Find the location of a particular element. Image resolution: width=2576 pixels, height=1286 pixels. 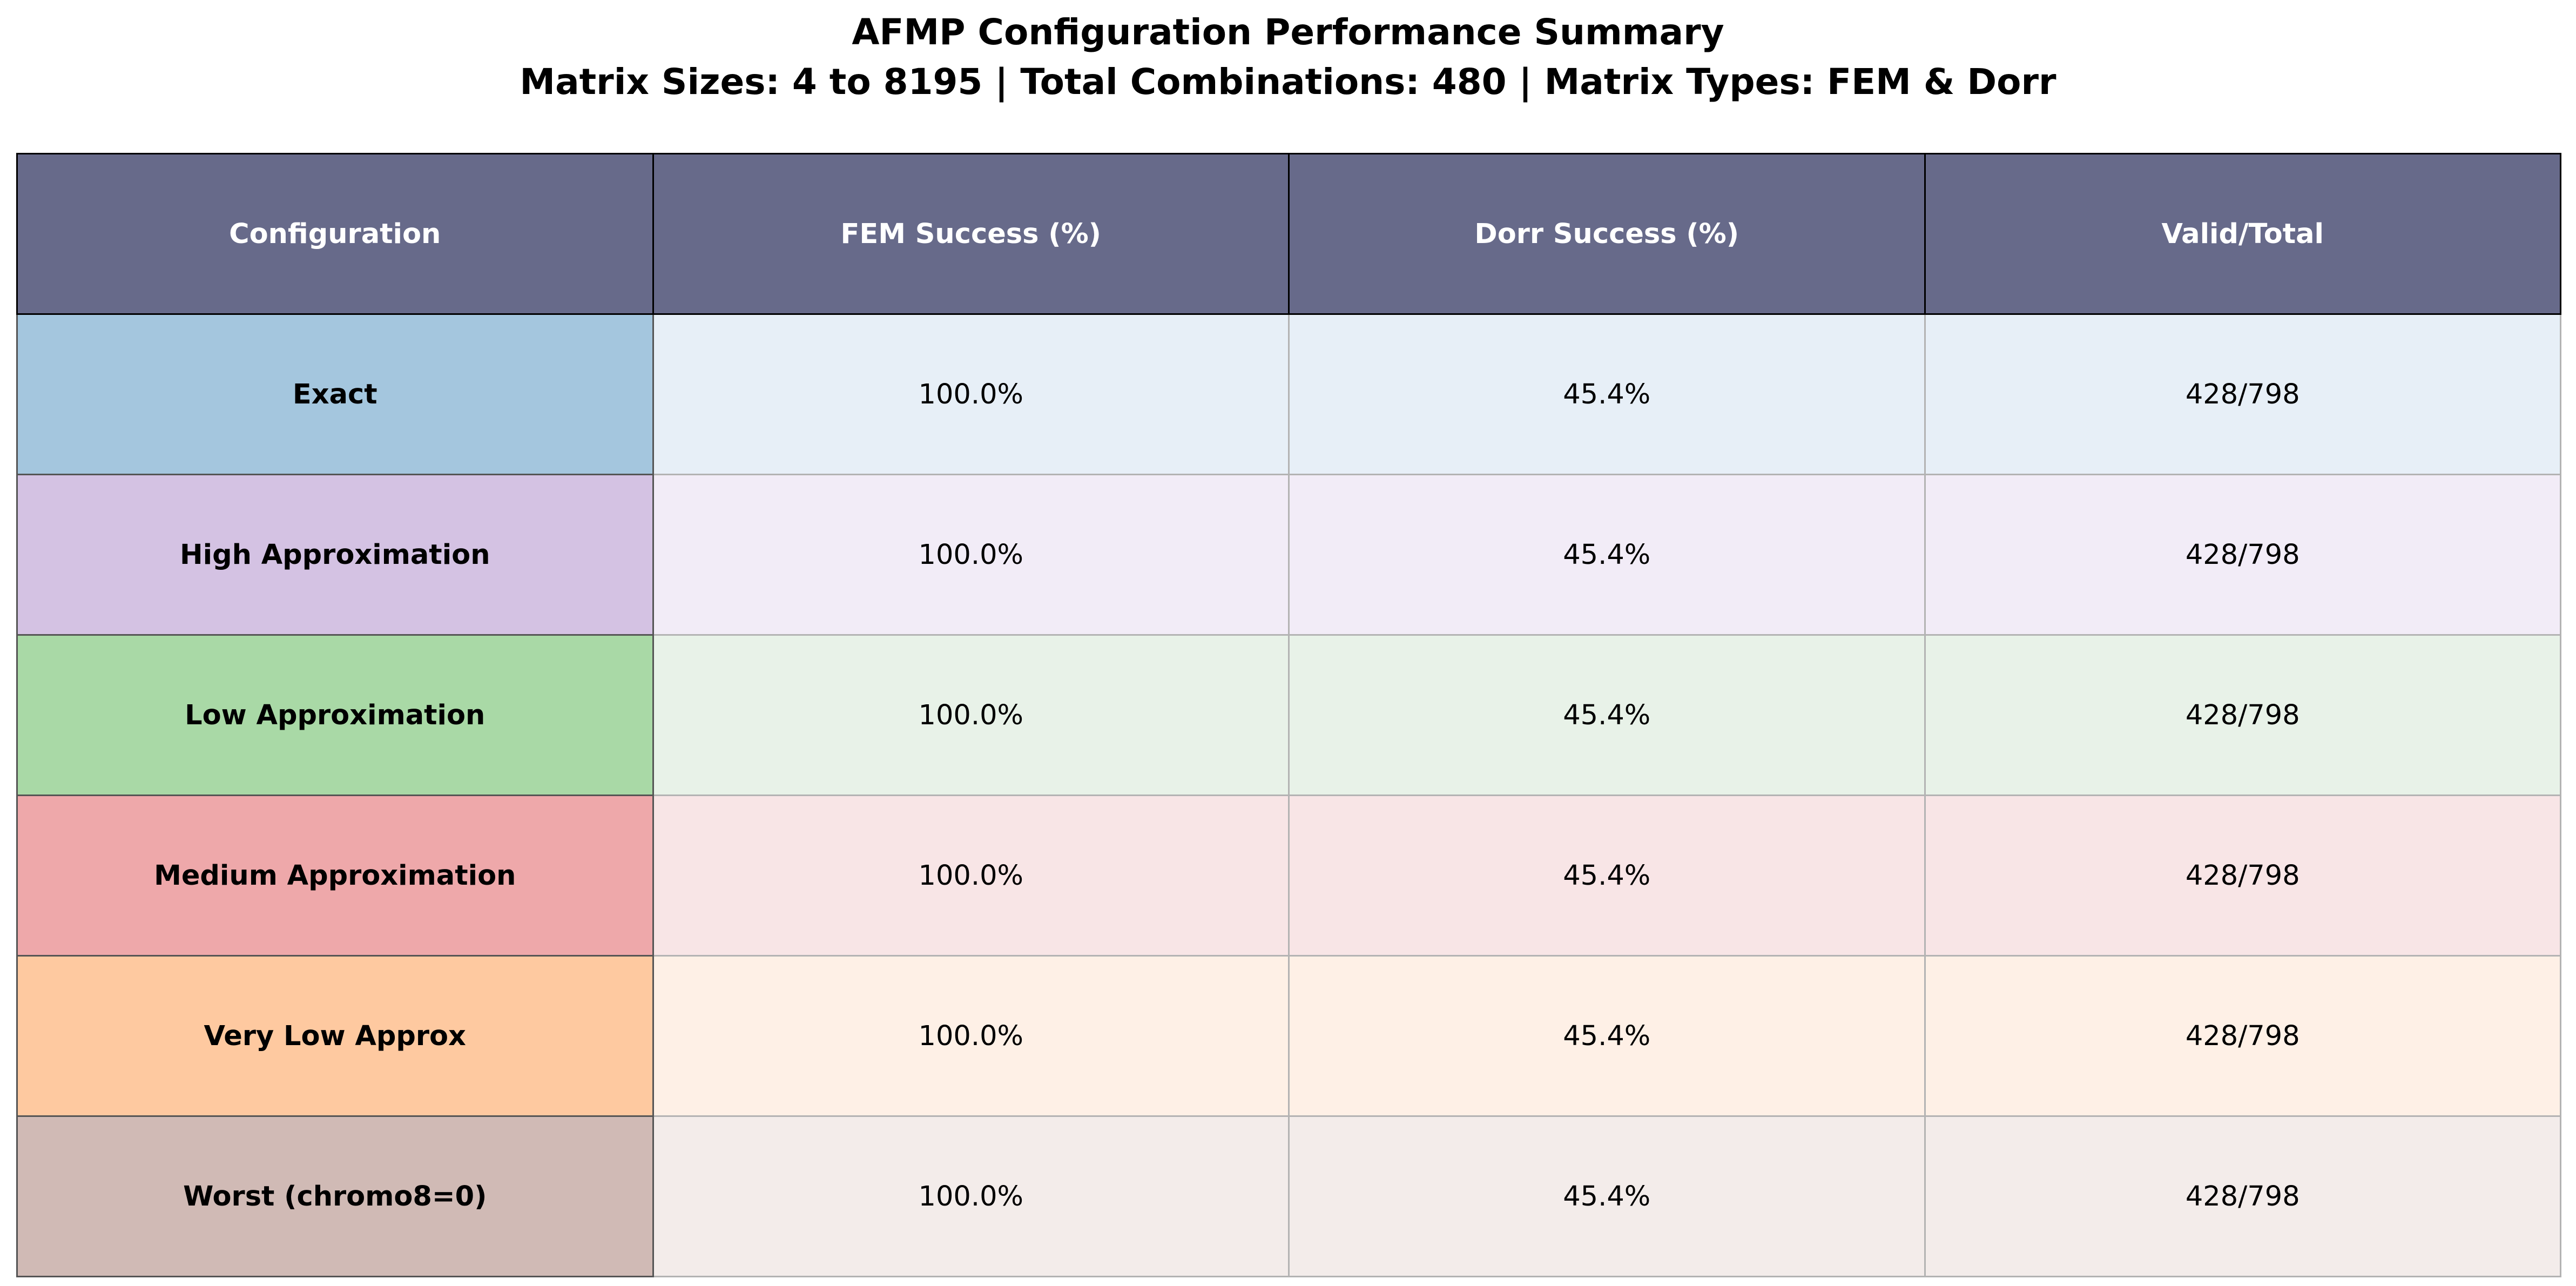

configuration-cell: Exact is located at coordinates (335, 394).